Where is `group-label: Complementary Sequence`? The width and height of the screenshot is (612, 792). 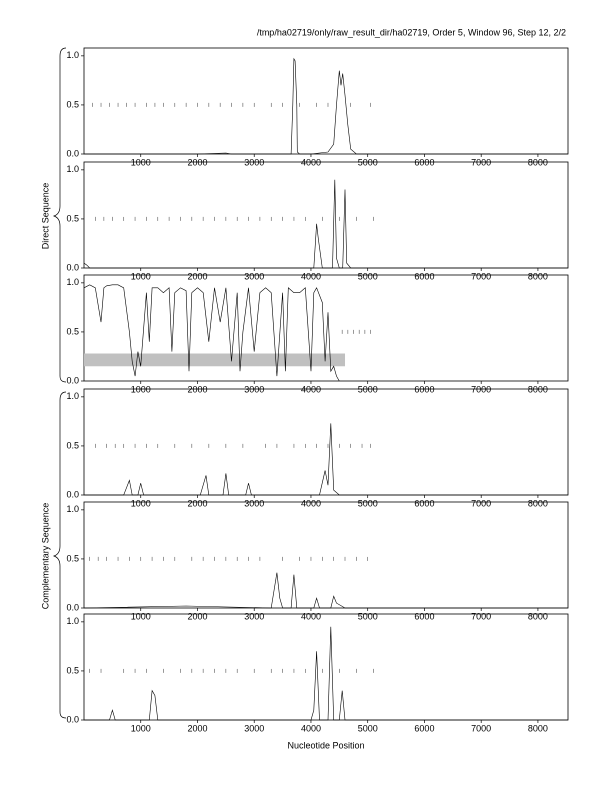
group-label: Complementary Sequence is located at coordinates (45, 556).